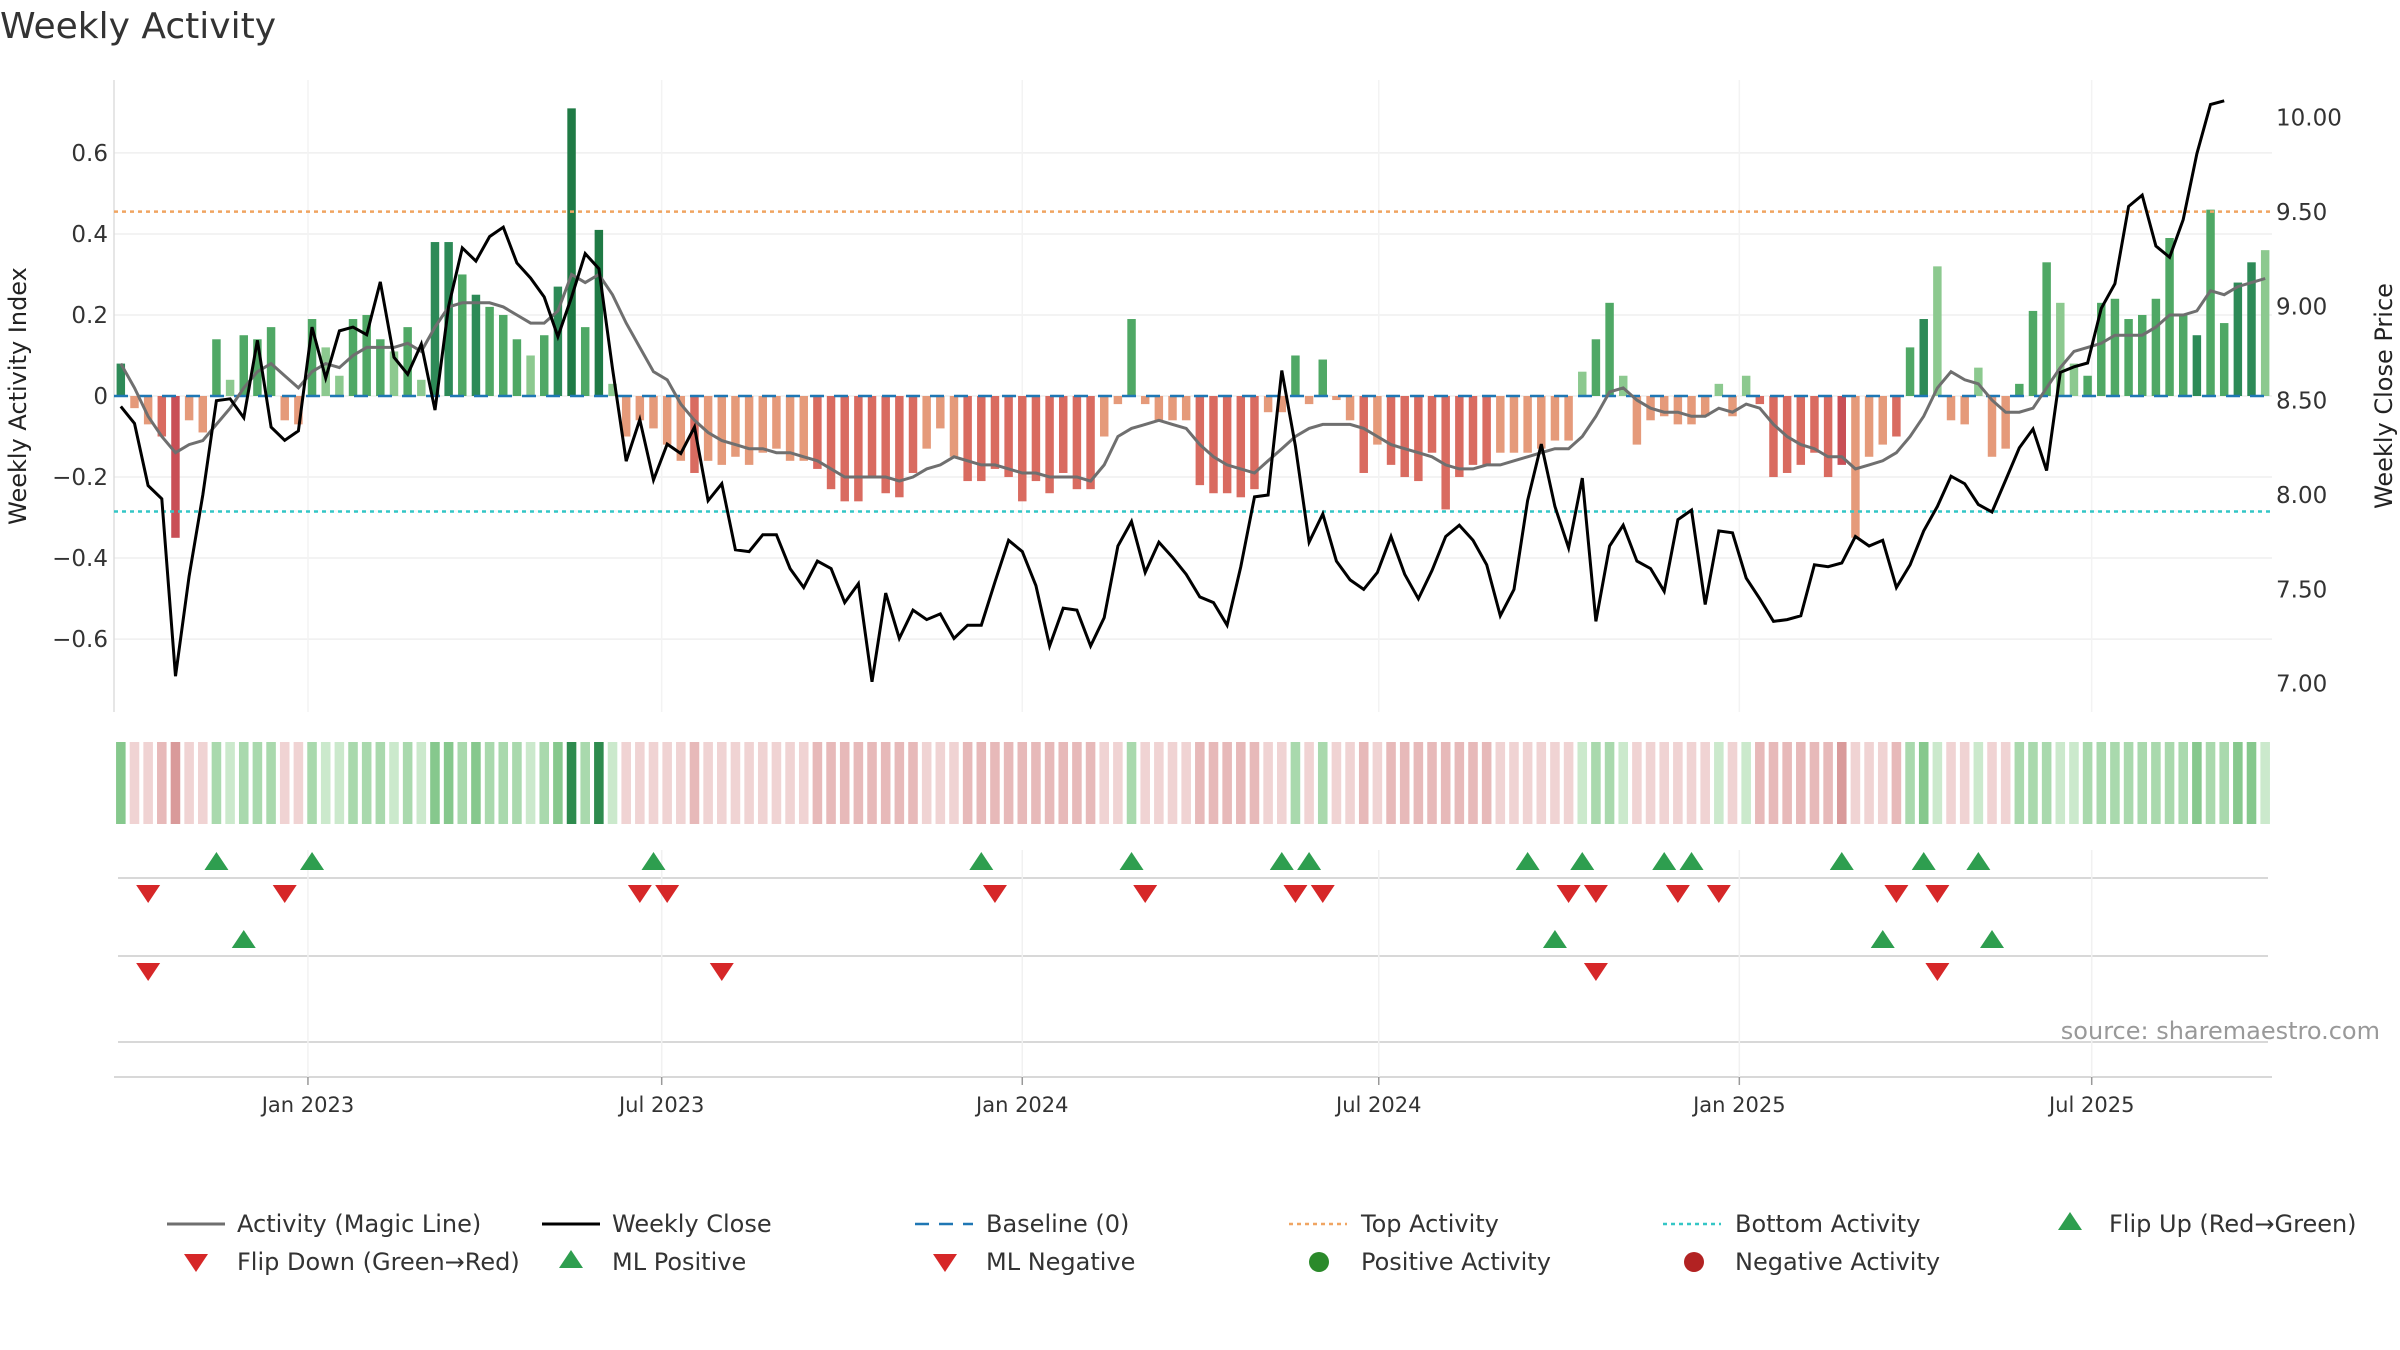  I want to click on left-tick-label: 0.6, so click(89, 154).